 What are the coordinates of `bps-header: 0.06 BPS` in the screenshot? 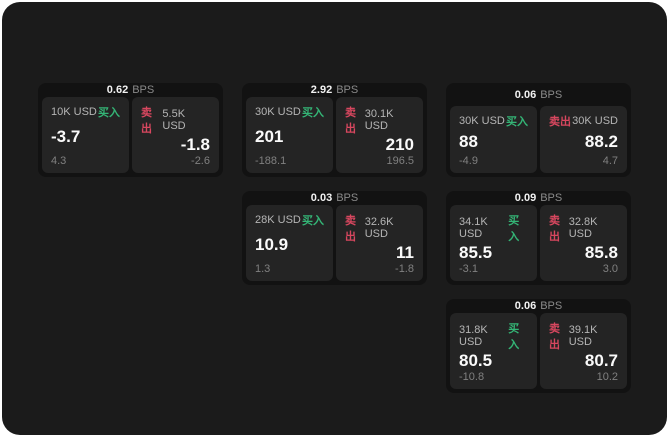 It's located at (538, 306).